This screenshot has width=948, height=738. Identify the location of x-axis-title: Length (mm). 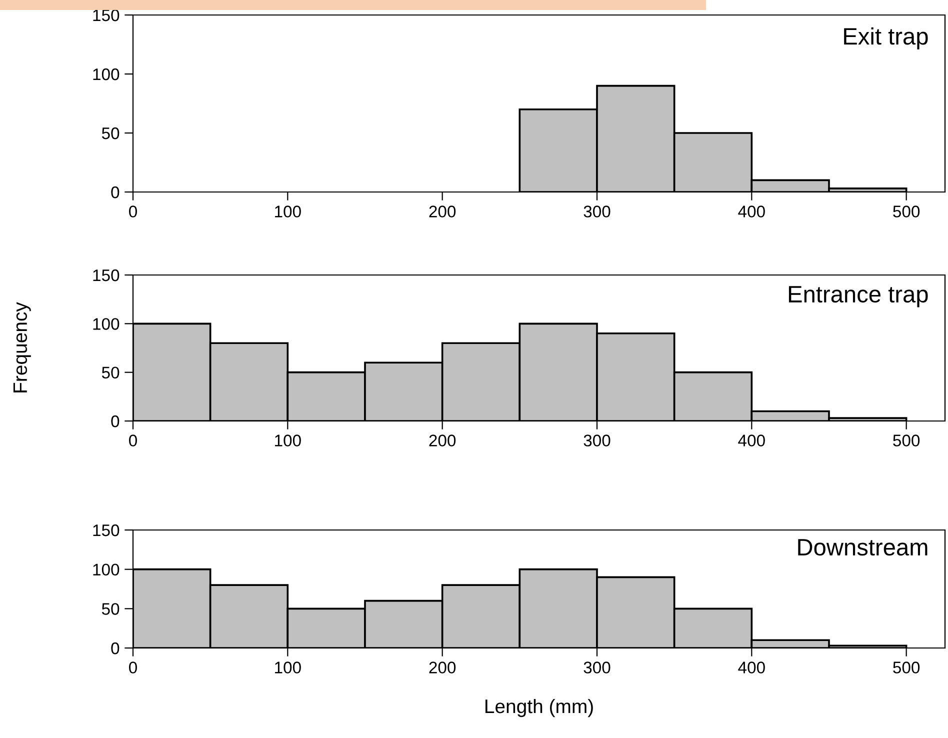
(539, 708).